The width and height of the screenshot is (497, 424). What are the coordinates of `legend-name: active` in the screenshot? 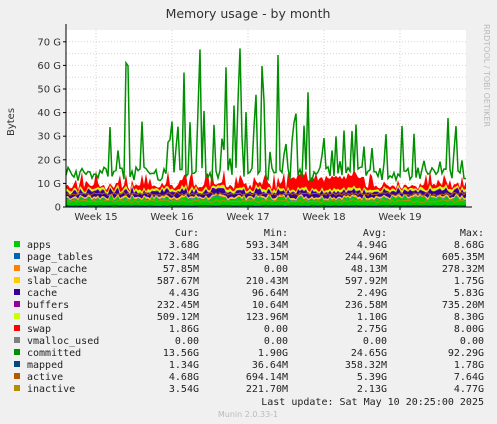 It's located at (45, 377).